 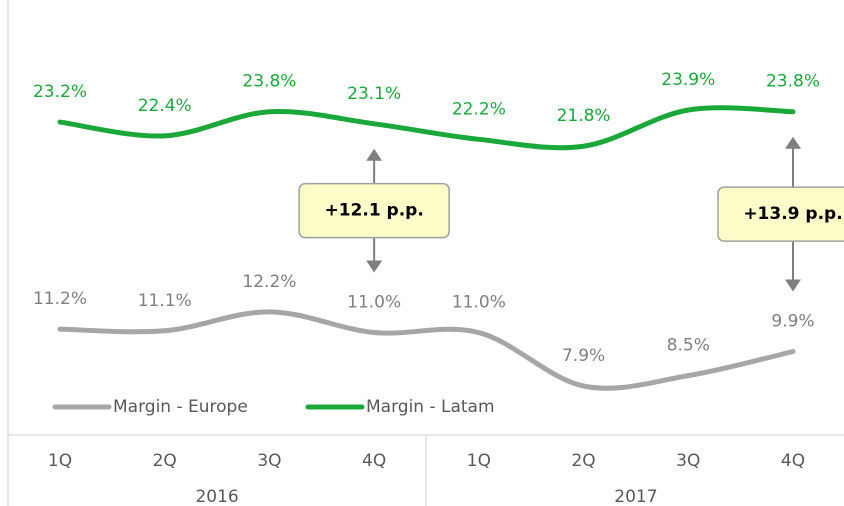 What do you see at coordinates (635, 496) in the screenshot?
I see `group-label: 2017` at bounding box center [635, 496].